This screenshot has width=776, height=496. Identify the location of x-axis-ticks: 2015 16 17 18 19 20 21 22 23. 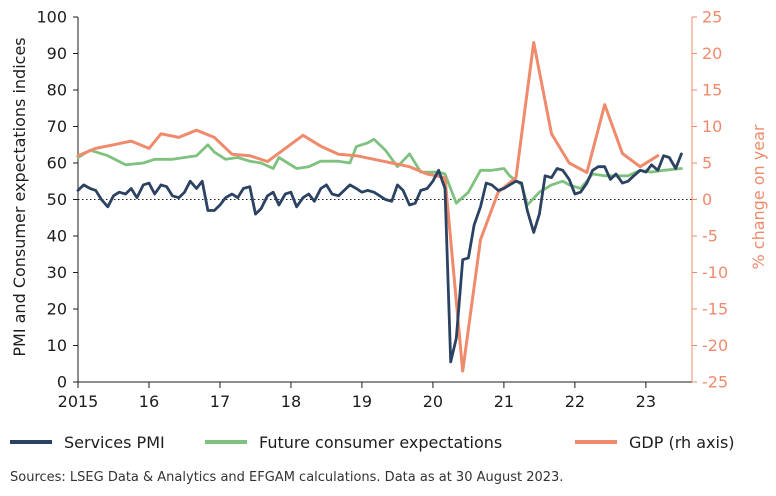
(357, 396).